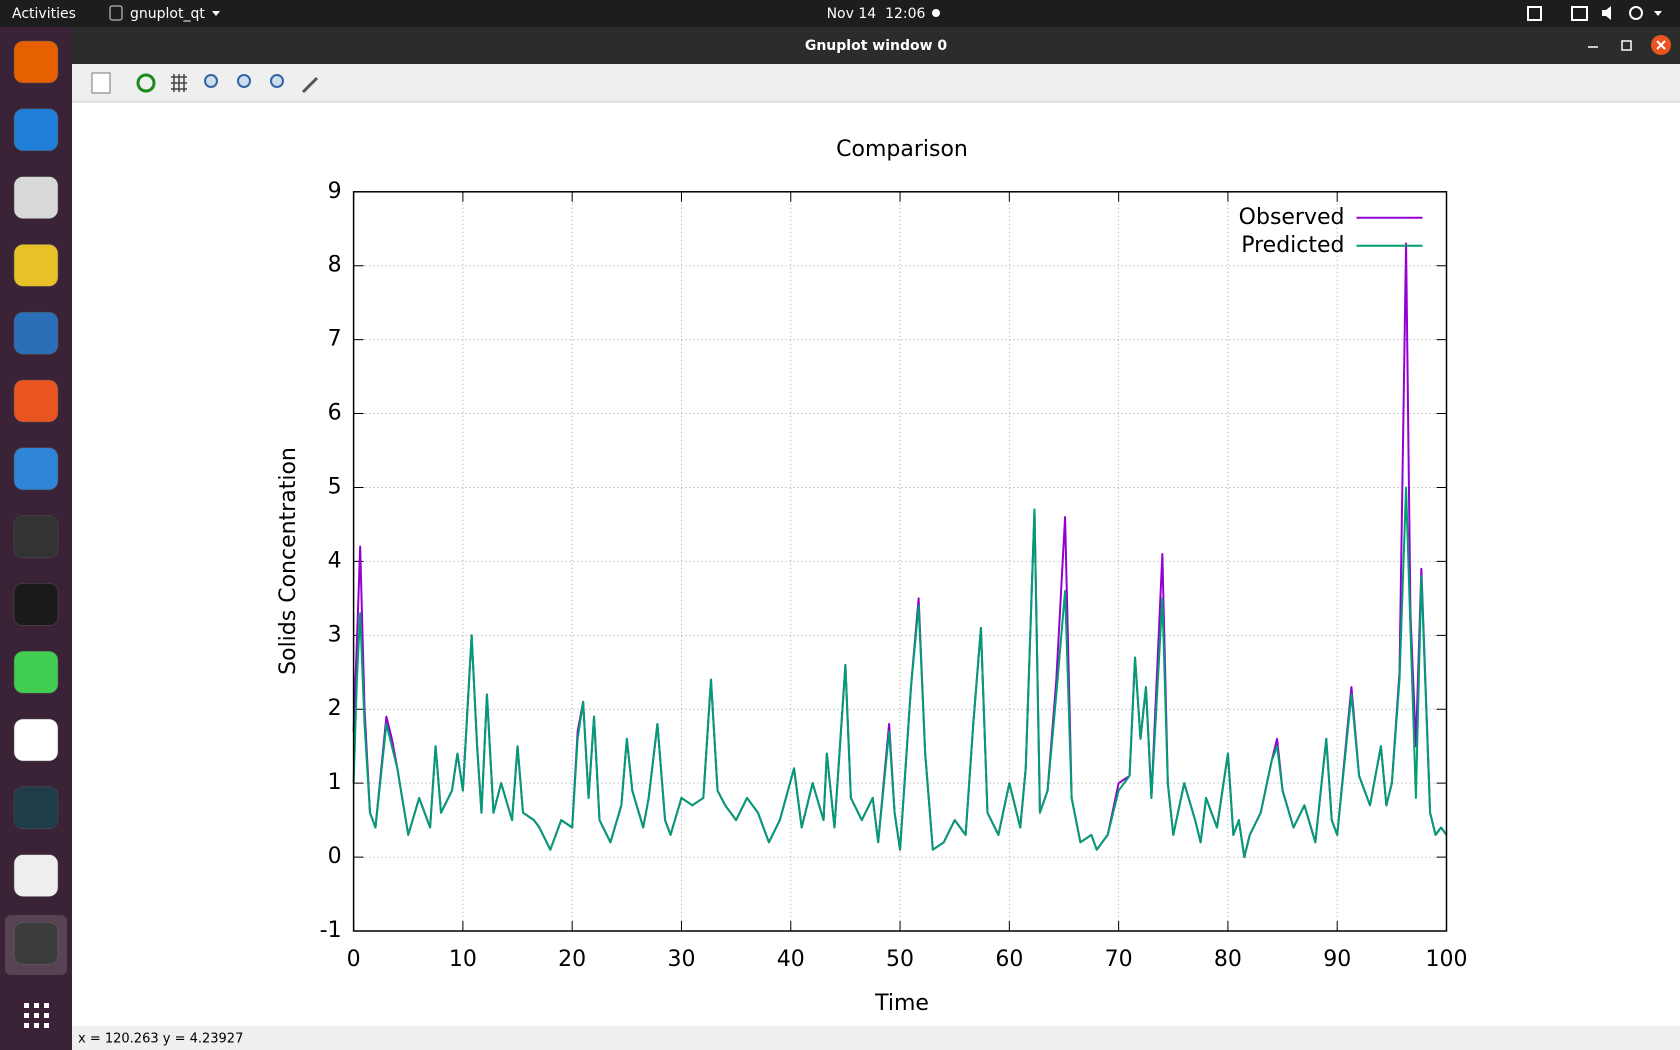 The height and width of the screenshot is (1050, 1680). What do you see at coordinates (216, 13) in the screenshot?
I see `app-menu-arrow` at bounding box center [216, 13].